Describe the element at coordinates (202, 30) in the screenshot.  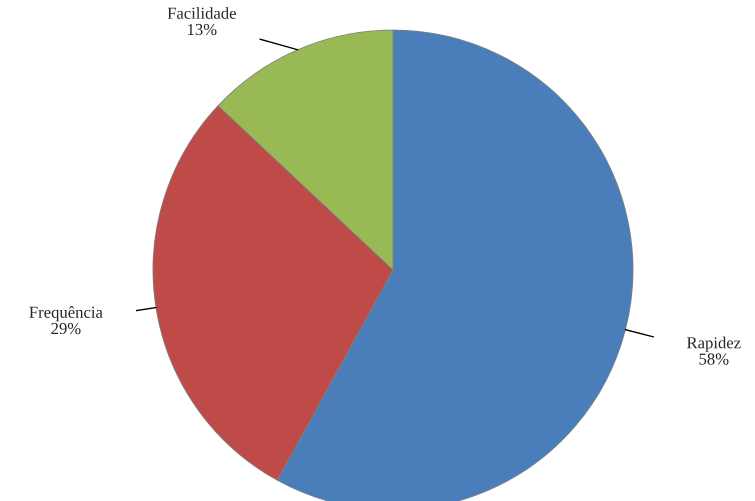
I see `data-label: 13%` at that location.